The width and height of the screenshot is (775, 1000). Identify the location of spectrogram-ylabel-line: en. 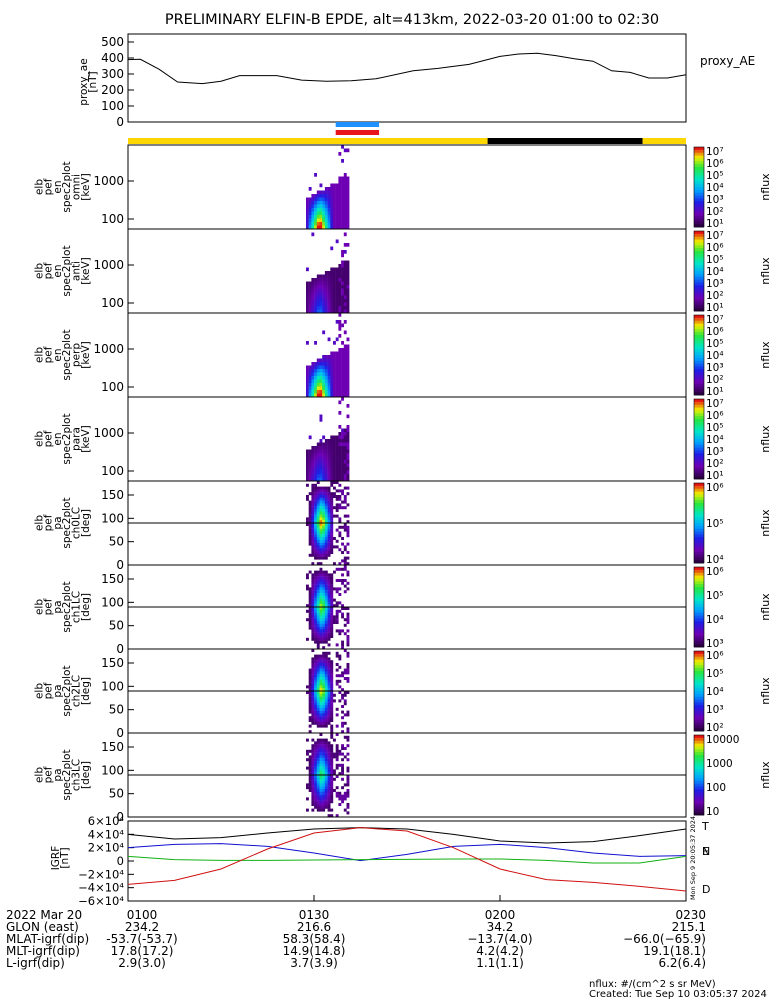
(58, 186).